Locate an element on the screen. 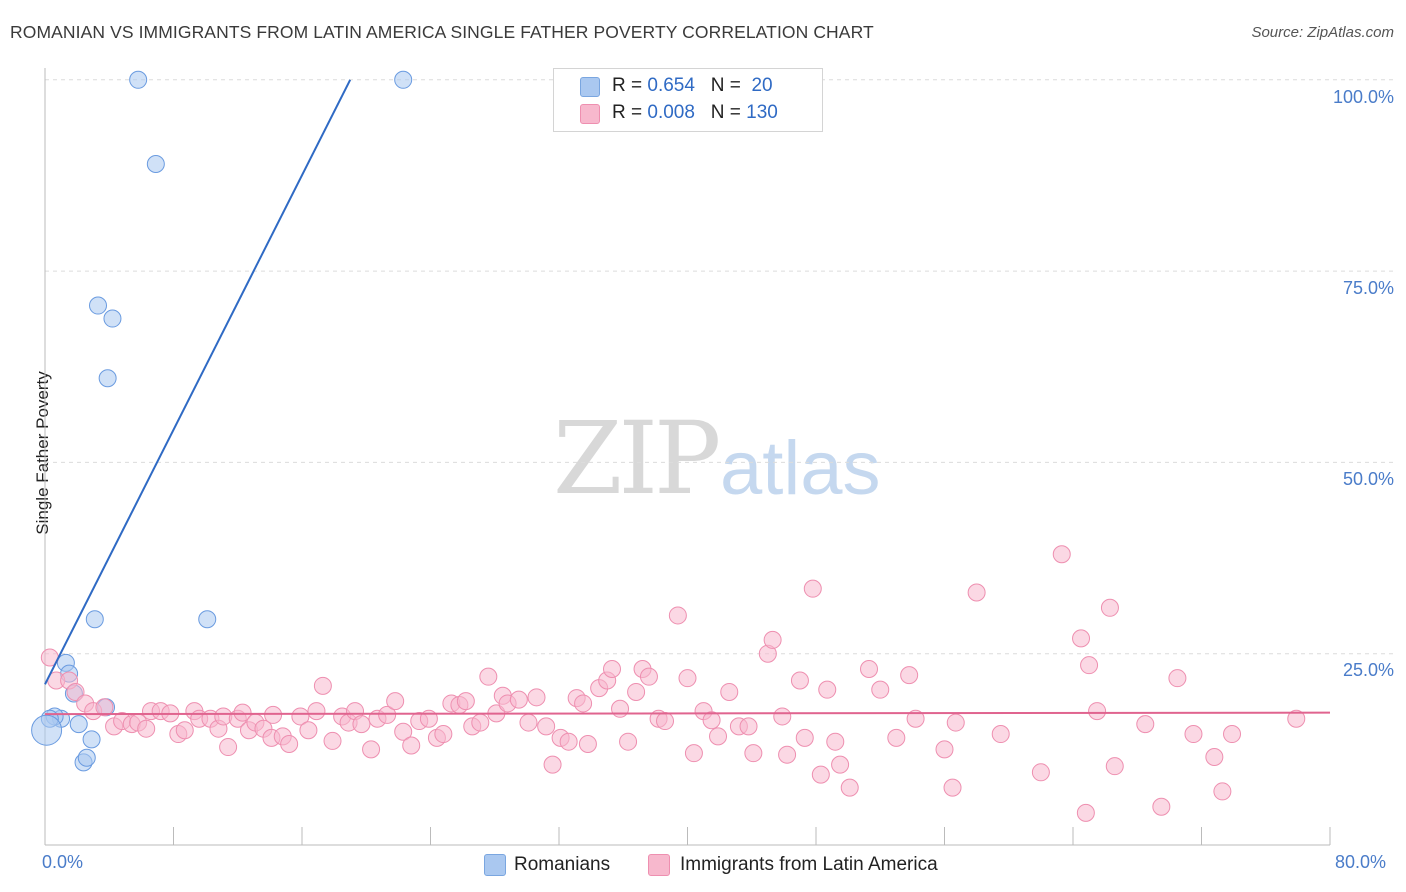  r-label: R = is located at coordinates (627, 112).